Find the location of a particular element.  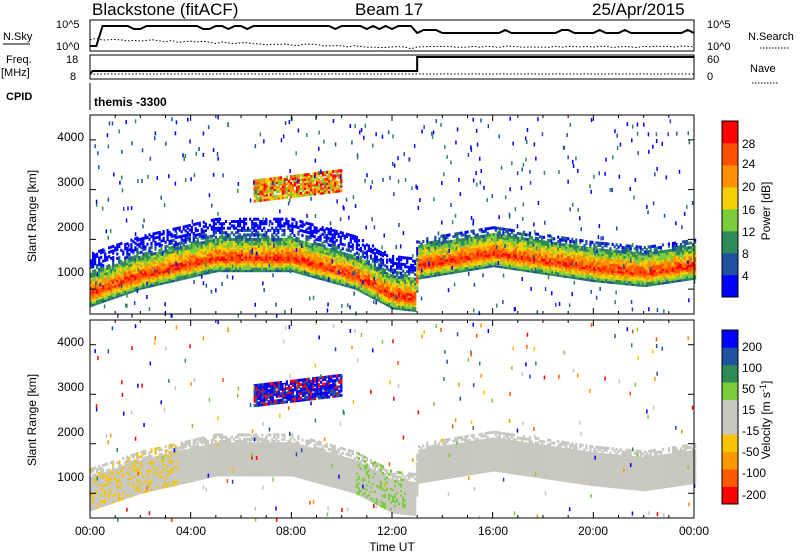

nsky-tick-bottom: 10^0 is located at coordinates (68, 47).